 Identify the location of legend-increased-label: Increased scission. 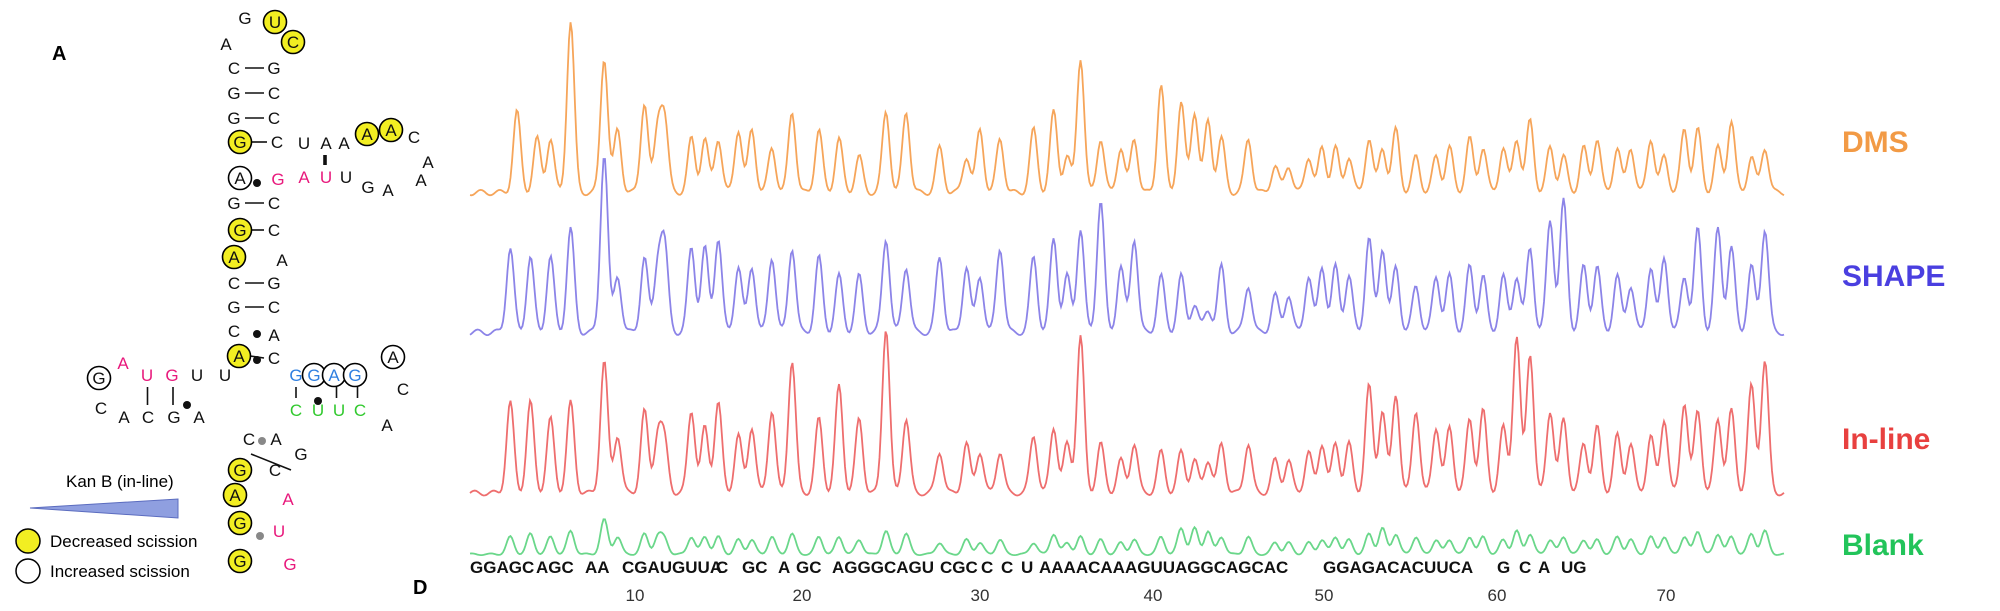
(120, 571).